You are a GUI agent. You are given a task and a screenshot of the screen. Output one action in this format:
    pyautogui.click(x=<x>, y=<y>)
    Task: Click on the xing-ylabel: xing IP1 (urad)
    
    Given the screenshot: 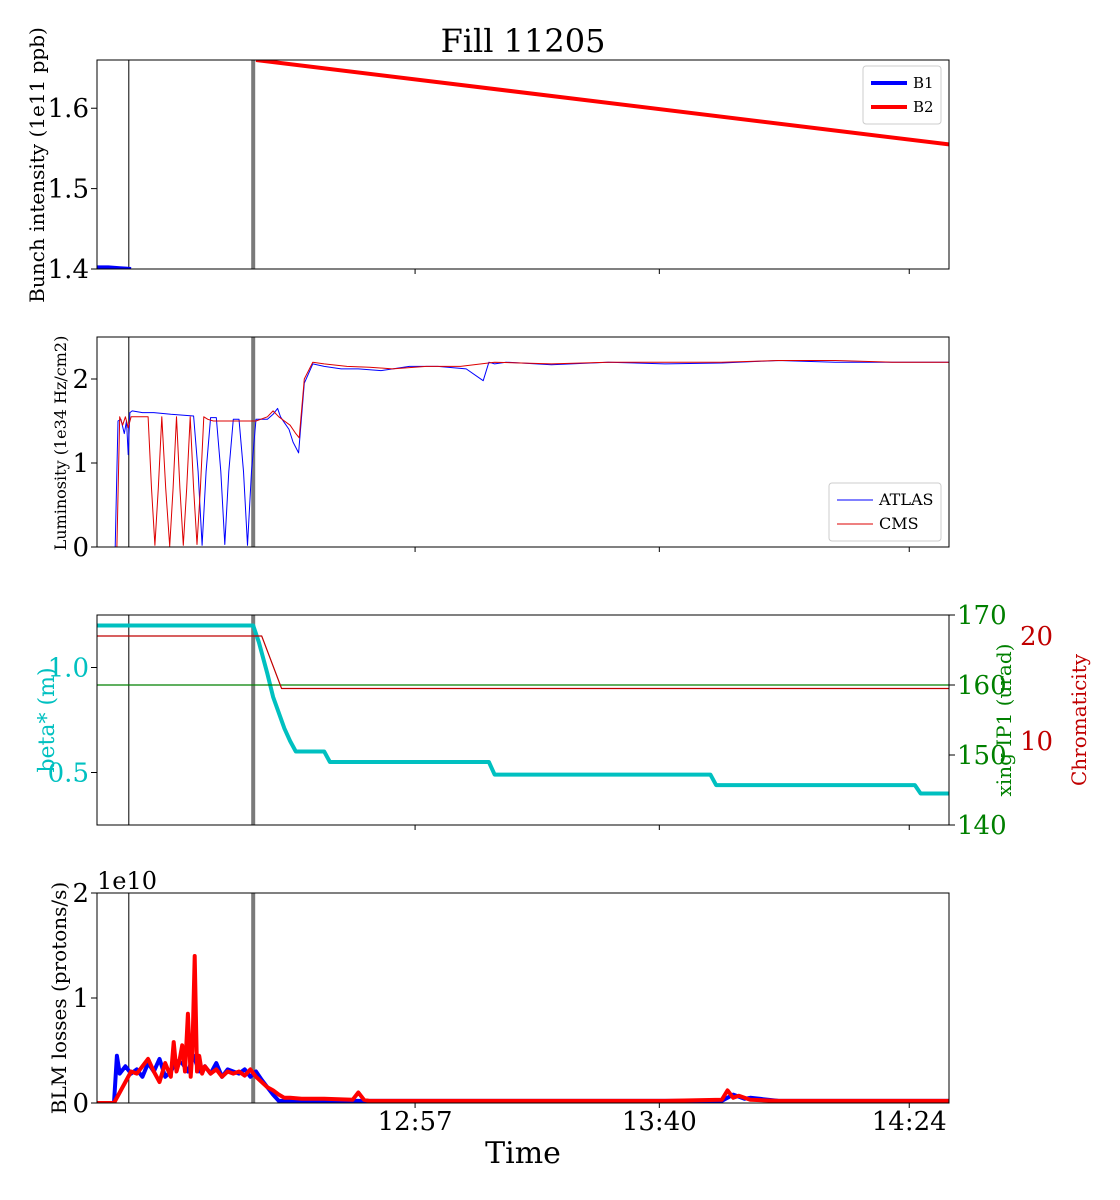 What is the action you would take?
    pyautogui.click(x=1004, y=720)
    